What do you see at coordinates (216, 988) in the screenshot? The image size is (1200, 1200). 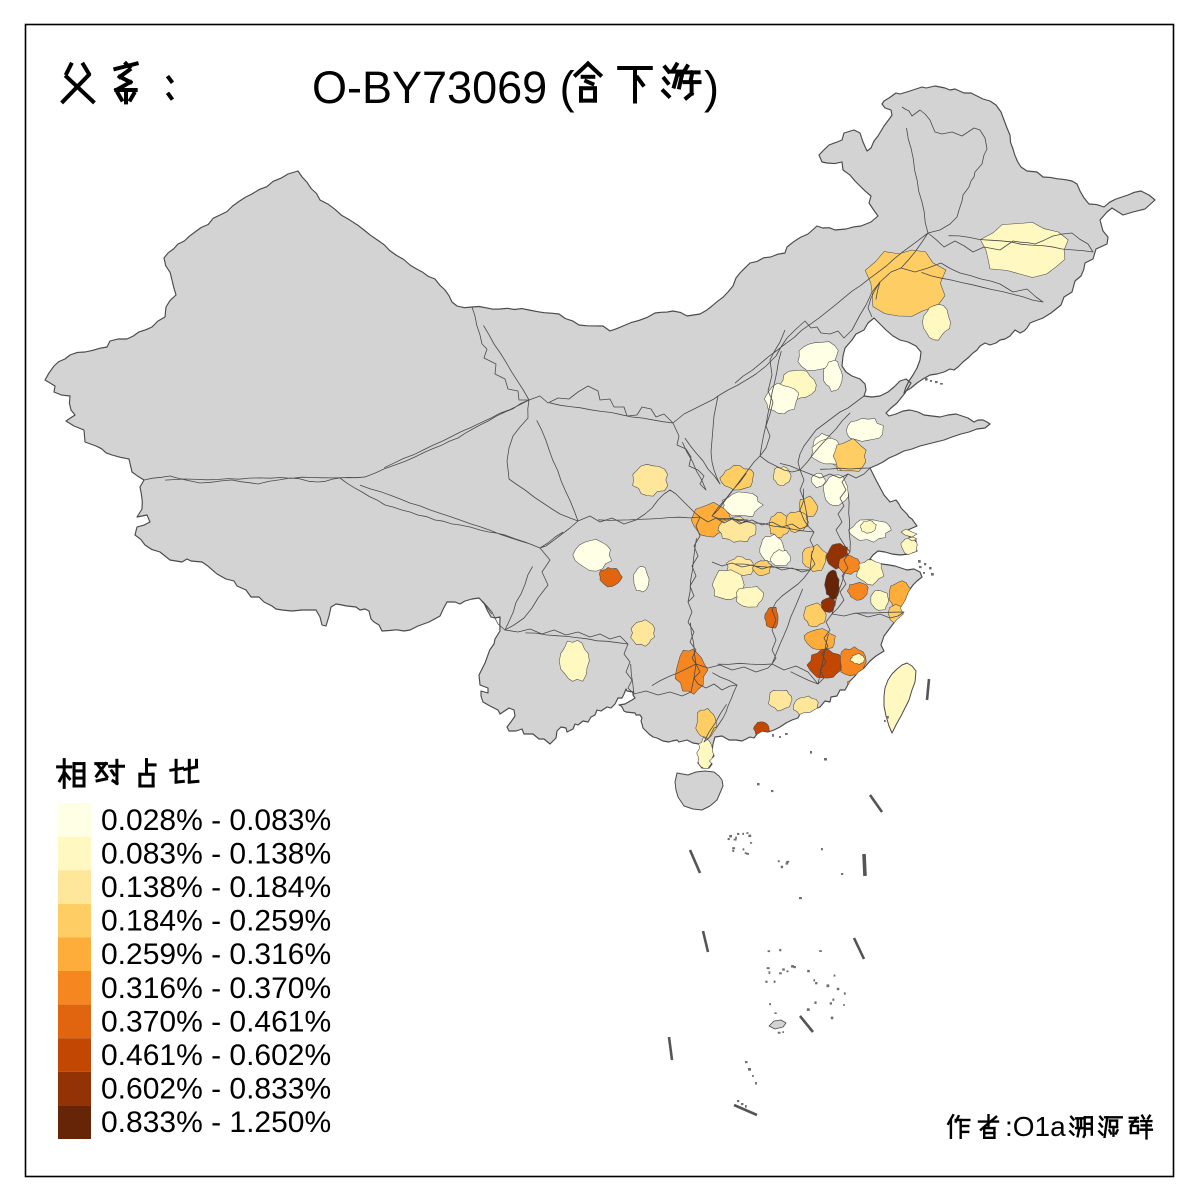 I see `svg-text: 0.316% - 0.370%` at bounding box center [216, 988].